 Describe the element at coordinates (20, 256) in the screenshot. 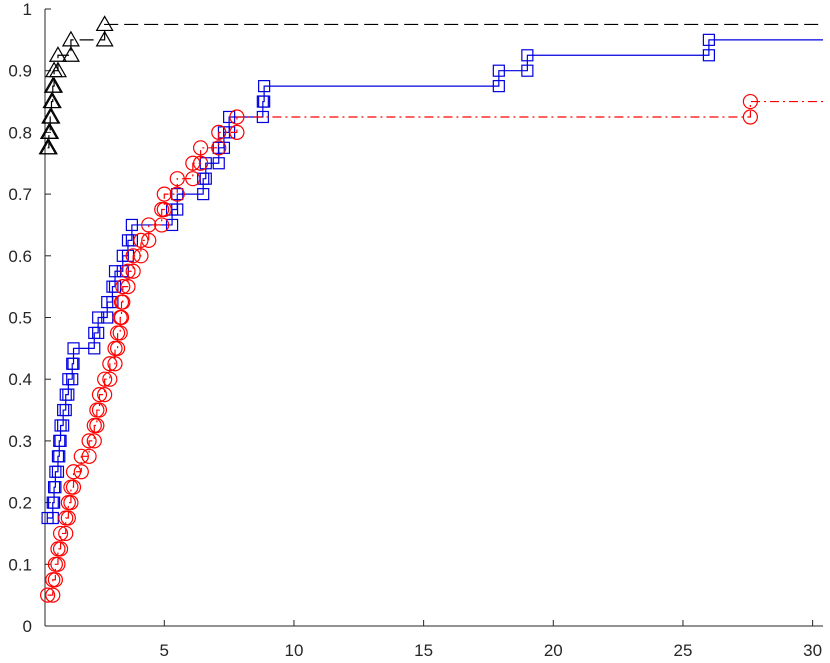

I see `y-tick-label: 0.6` at that location.